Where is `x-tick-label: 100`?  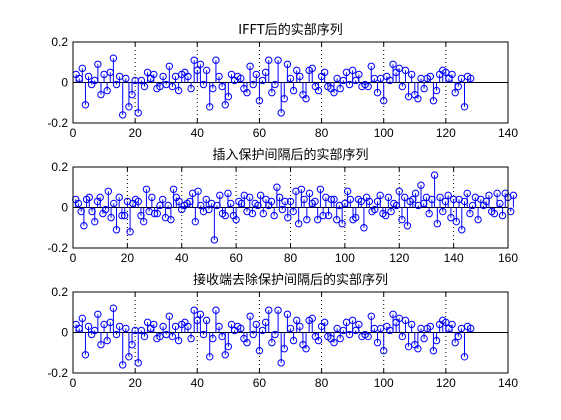 x-tick-label: 100 is located at coordinates (345, 258).